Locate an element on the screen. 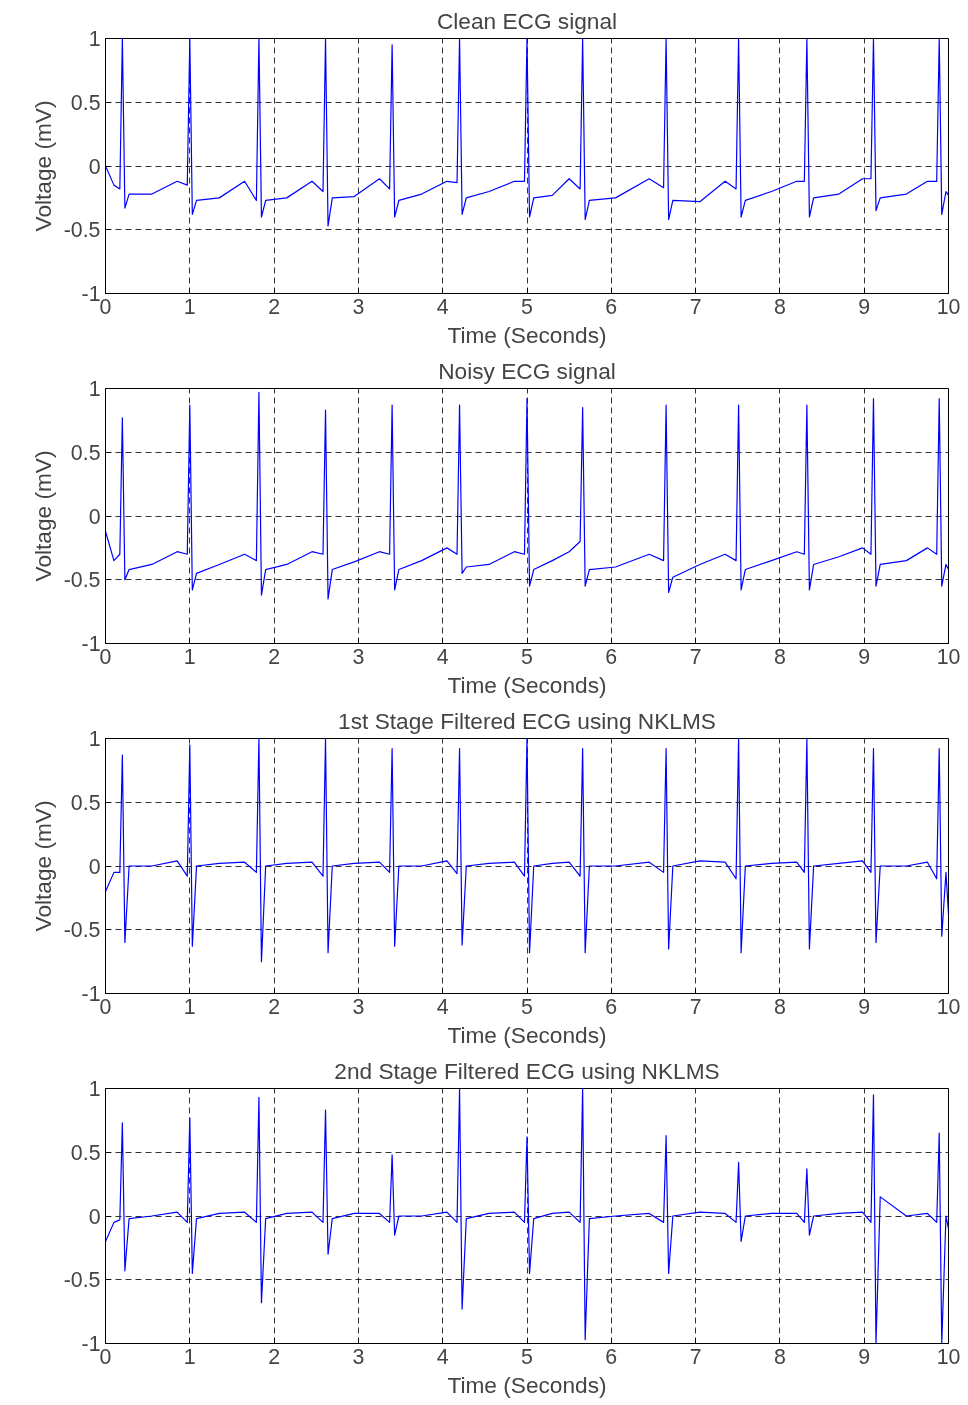 The height and width of the screenshot is (1405, 968). chart-title: 2nd Stage Filtered ECG using NKLMS is located at coordinates (527, 1070).